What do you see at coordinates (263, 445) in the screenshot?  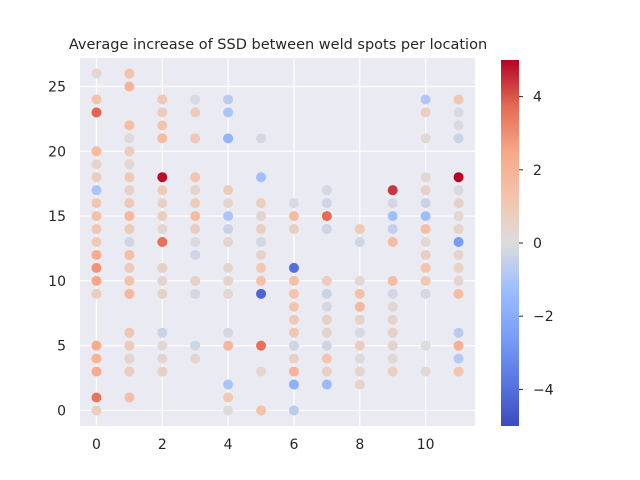 I see `x-axis-ticks: 0 2 4 6 8 10` at bounding box center [263, 445].